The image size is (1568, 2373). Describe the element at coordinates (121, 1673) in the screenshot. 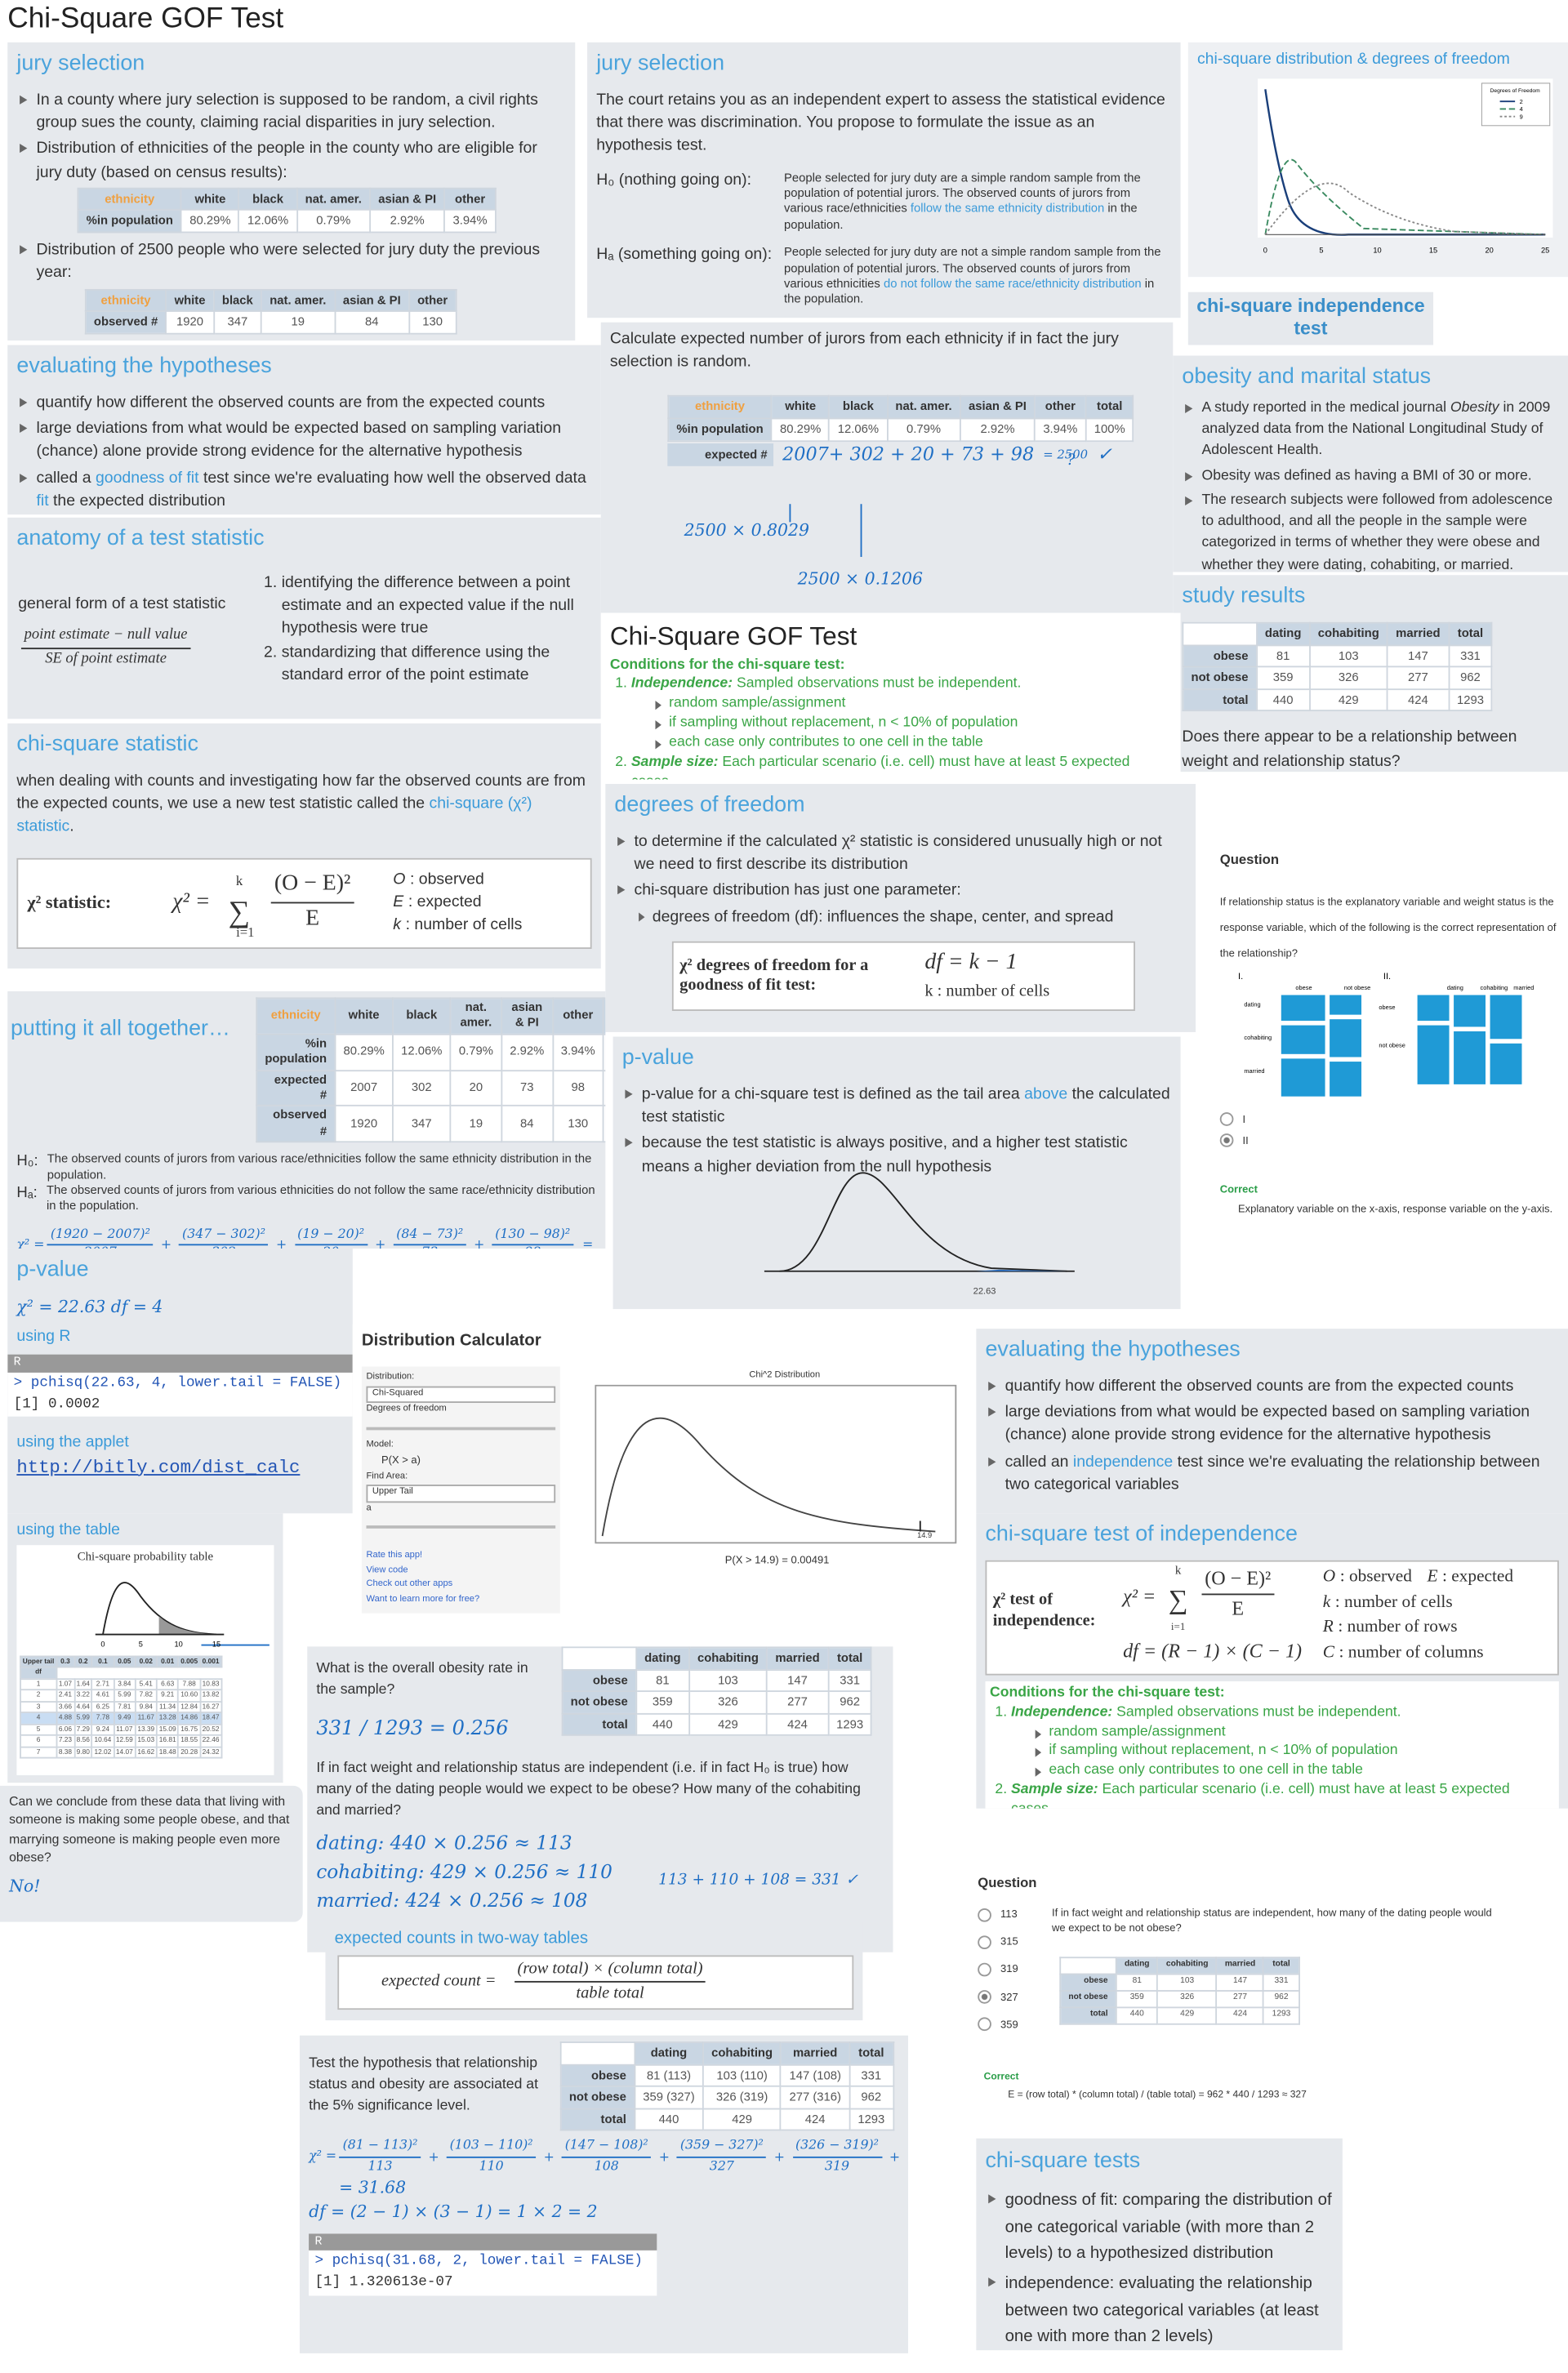

I see `header-row: df` at that location.